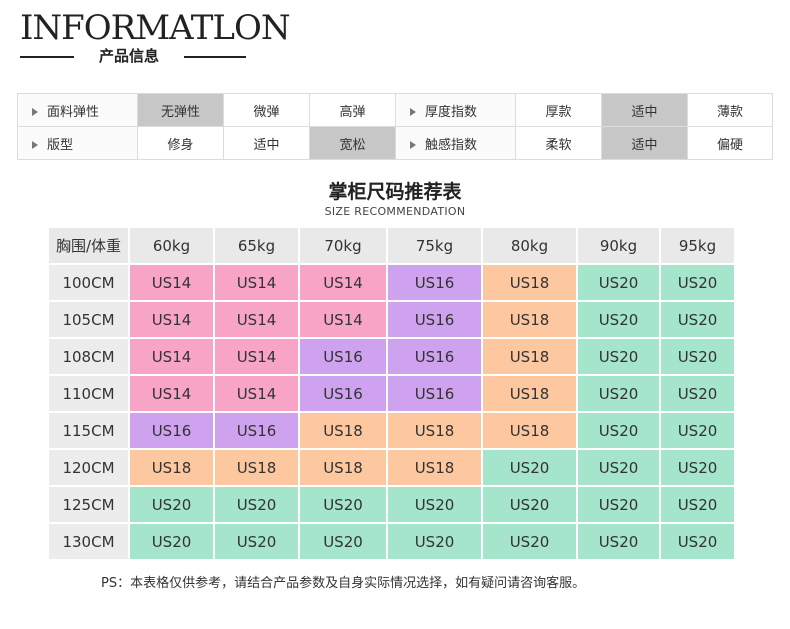 This screenshot has height=629, width=790. What do you see at coordinates (88, 393) in the screenshot?
I see `row-header-chest: 110CM` at bounding box center [88, 393].